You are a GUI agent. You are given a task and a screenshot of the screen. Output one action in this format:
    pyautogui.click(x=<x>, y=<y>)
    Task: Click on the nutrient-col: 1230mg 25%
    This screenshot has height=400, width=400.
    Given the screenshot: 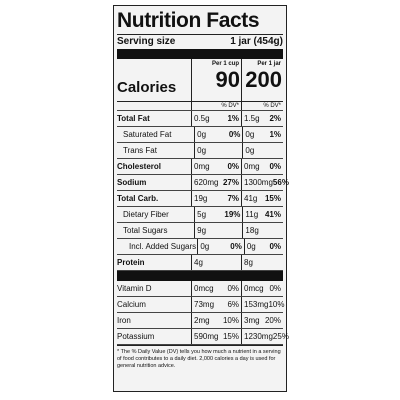 What is the action you would take?
    pyautogui.click(x=265, y=336)
    